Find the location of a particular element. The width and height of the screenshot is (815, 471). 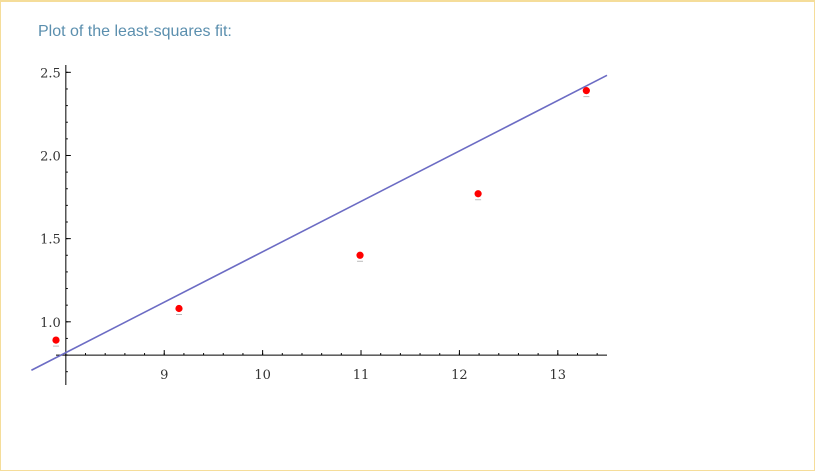

y-tick-label: 2.0 is located at coordinates (50, 156).